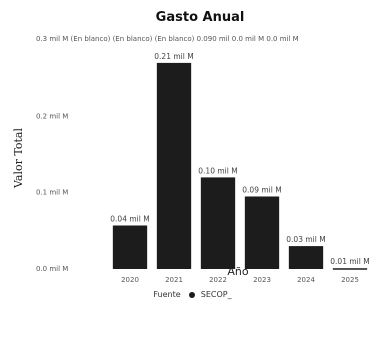 The height and width of the screenshot is (339, 385). Describe the element at coordinates (350, 269) in the screenshot. I see `bar-2025` at that location.